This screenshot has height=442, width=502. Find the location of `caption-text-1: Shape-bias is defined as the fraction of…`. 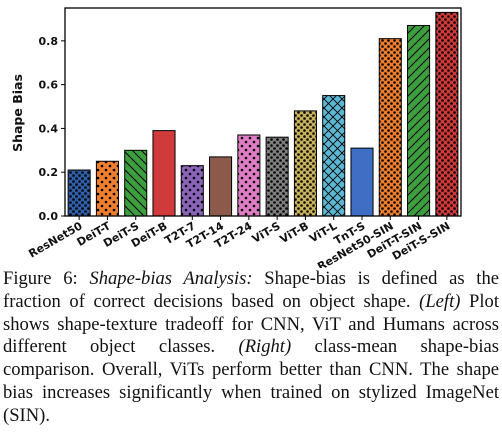

caption-text-1: Shape-bias is defined as the fraction of… is located at coordinates (251, 290).